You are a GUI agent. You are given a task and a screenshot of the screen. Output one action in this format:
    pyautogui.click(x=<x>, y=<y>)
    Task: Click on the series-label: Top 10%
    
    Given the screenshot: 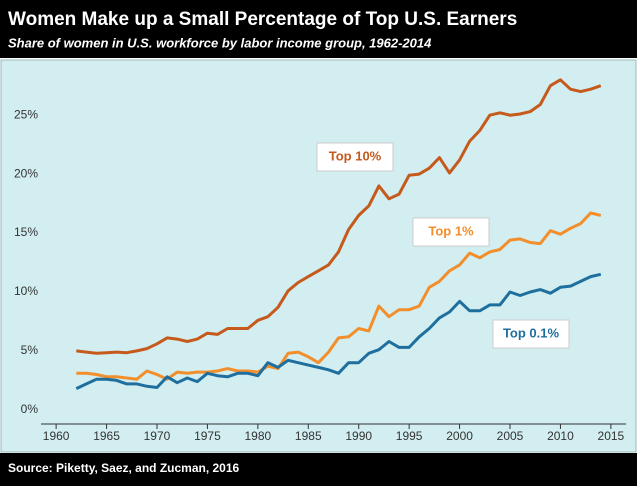 What is the action you would take?
    pyautogui.click(x=355, y=155)
    